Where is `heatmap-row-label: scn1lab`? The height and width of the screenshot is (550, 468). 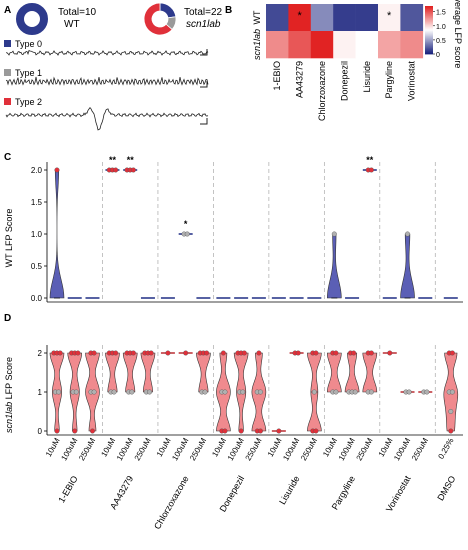 heatmap-row-label: scn1lab is located at coordinates (257, 44).